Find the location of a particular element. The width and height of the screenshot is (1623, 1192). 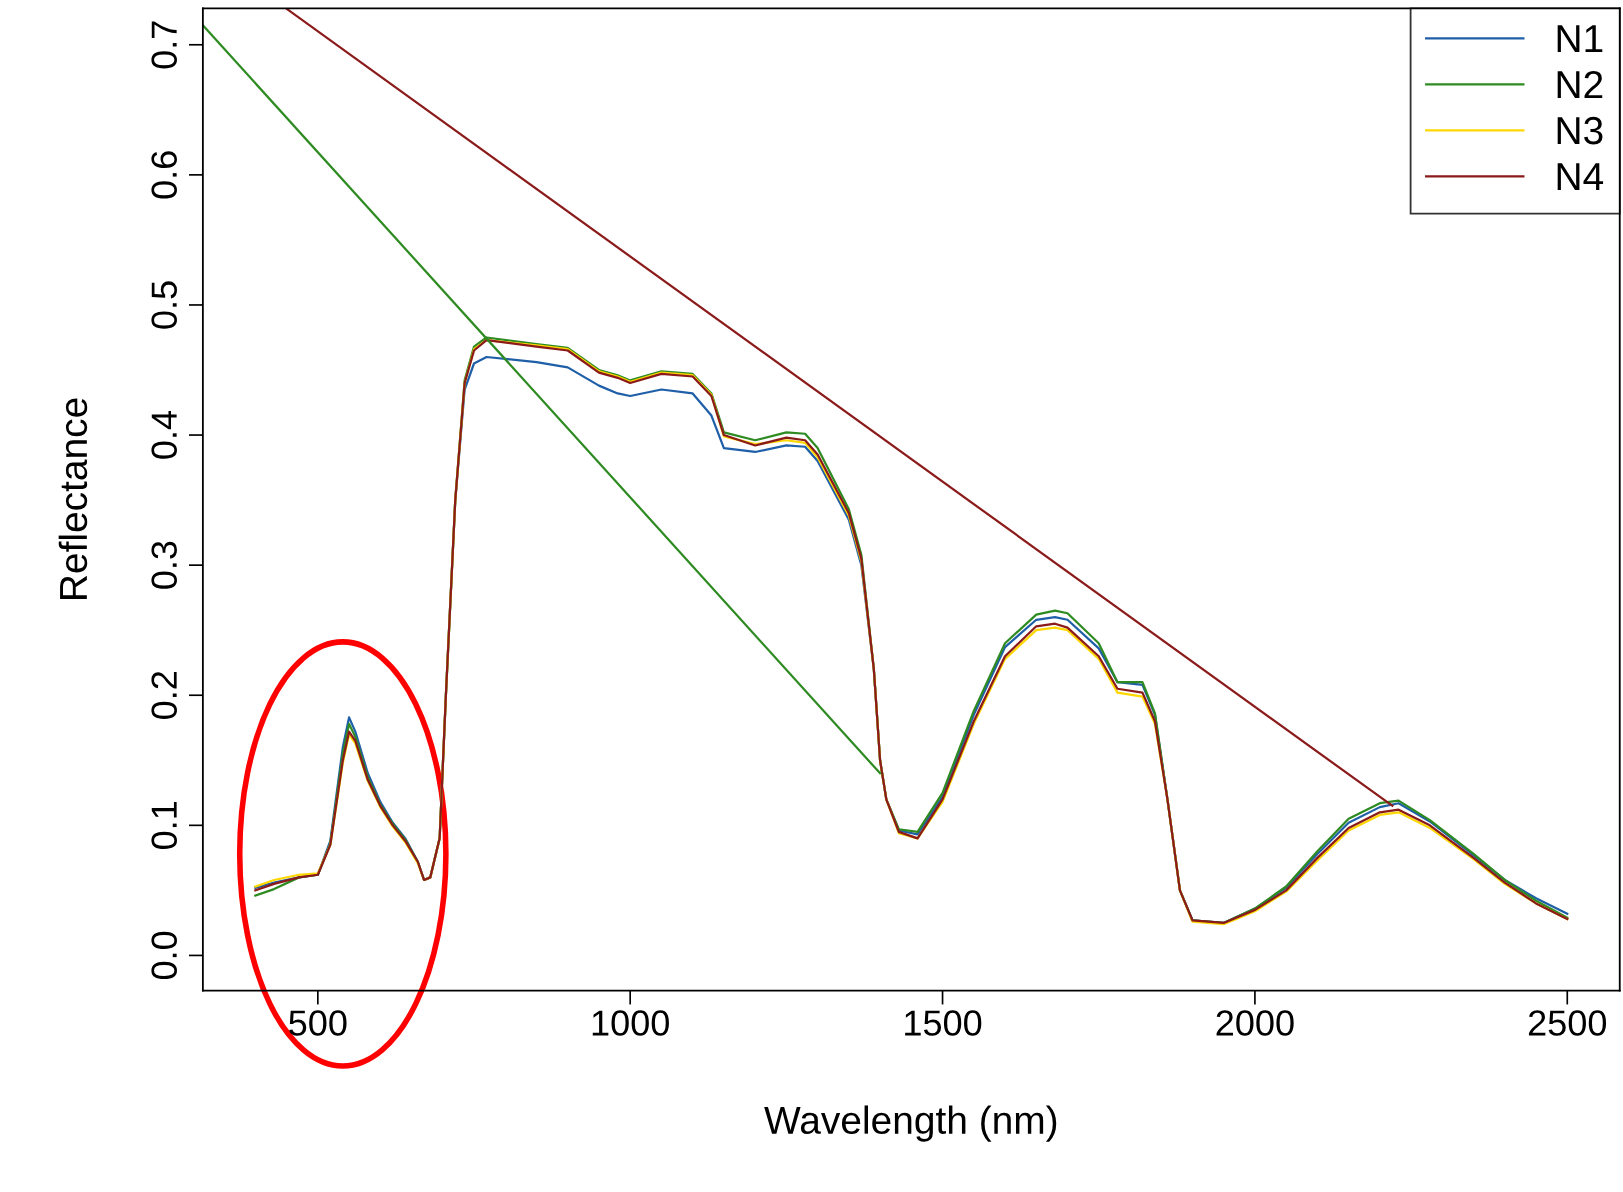

y-tick-label: 0.3 is located at coordinates (164, 565).